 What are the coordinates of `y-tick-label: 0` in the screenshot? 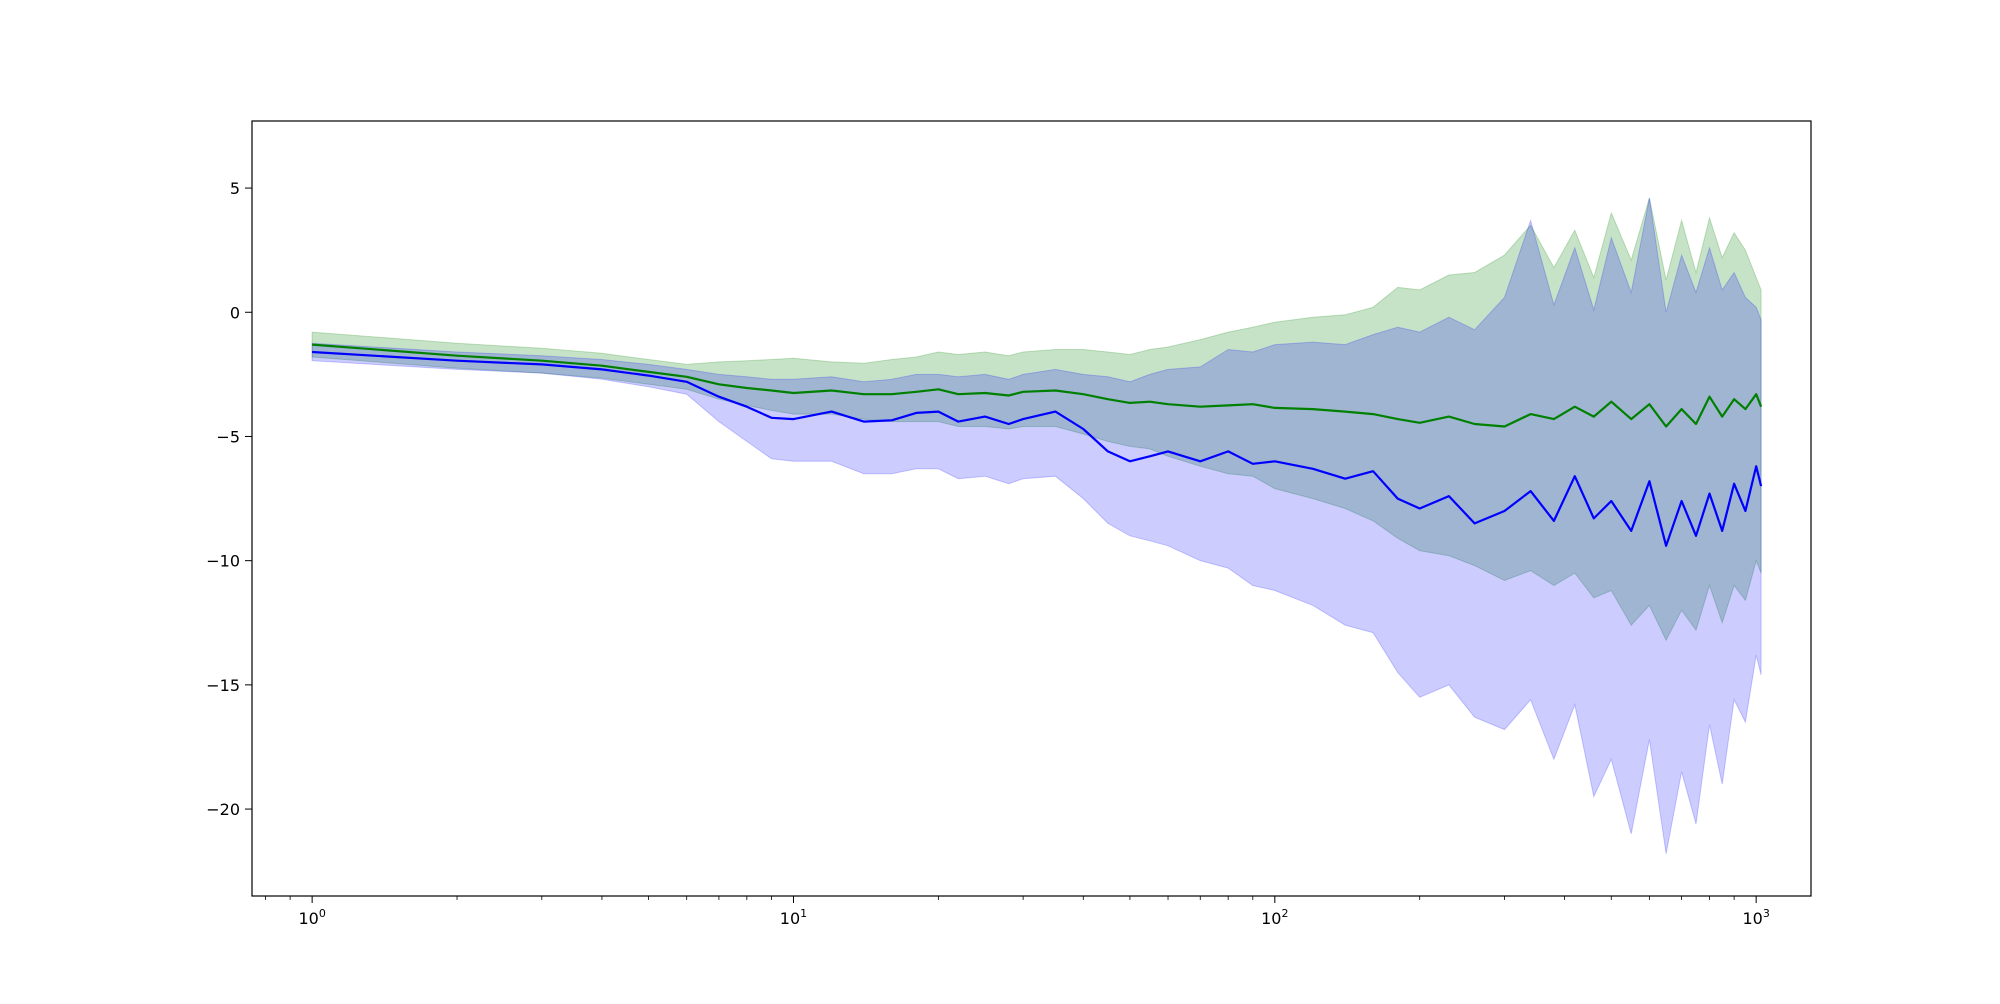 It's located at (235, 312).